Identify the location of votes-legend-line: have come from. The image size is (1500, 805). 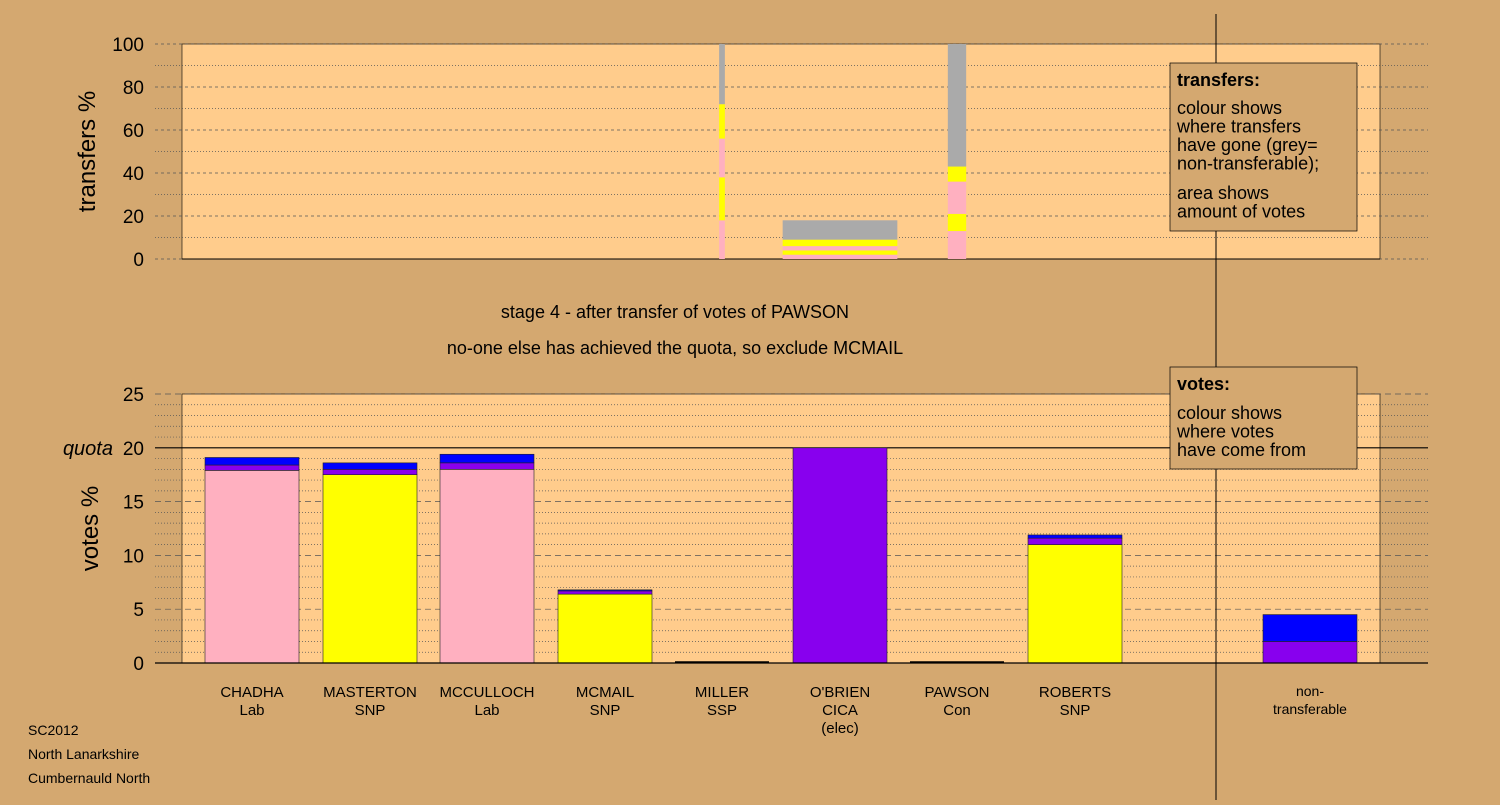
(1241, 450).